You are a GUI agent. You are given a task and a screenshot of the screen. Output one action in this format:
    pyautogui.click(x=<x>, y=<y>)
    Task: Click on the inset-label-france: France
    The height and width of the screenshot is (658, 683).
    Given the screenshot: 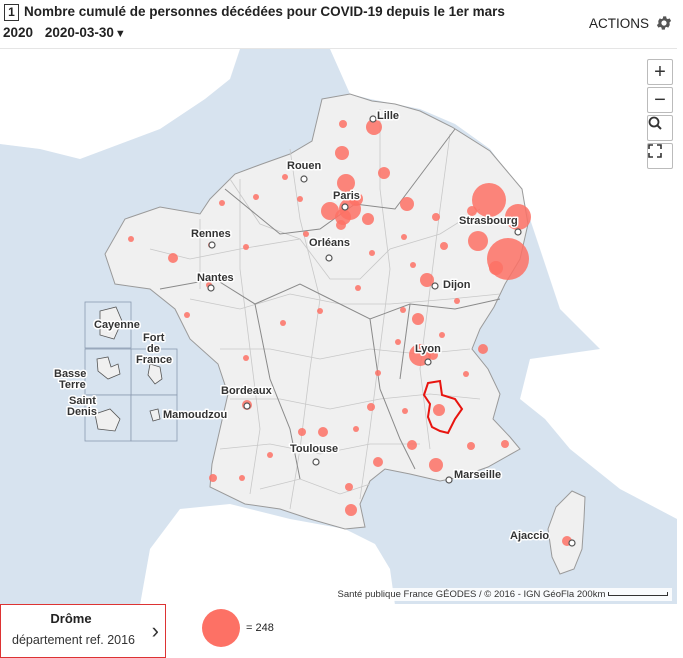 What is the action you would take?
    pyautogui.click(x=154, y=360)
    